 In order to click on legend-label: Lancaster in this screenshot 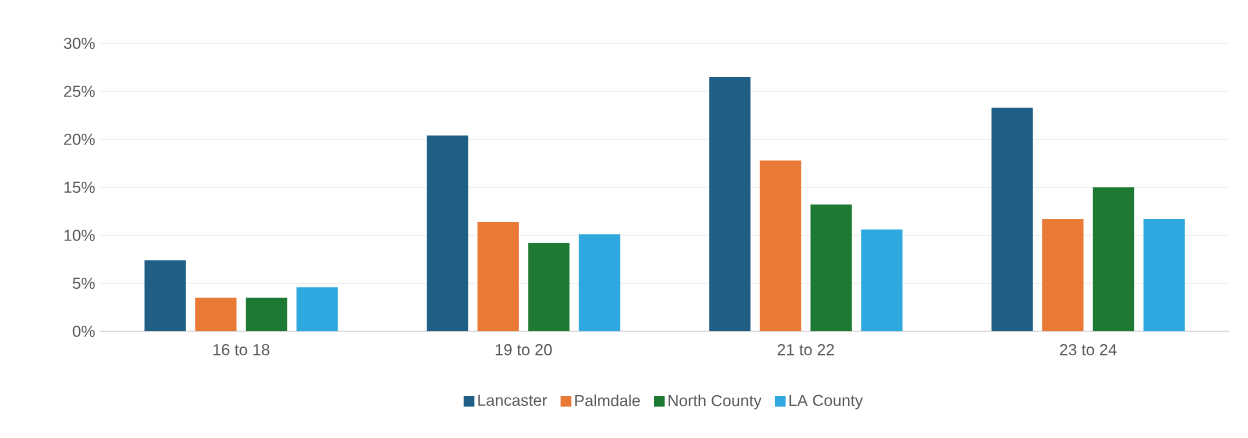, I will do `click(513, 400)`.